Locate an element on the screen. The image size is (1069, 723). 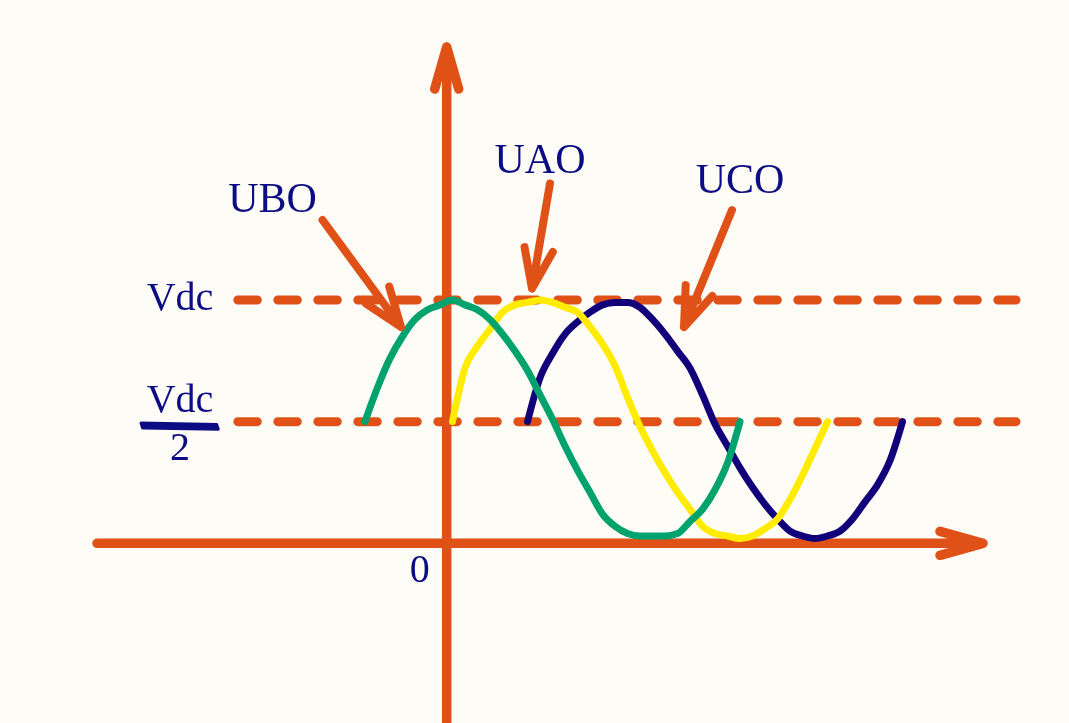
ref-line-label: Vdc is located at coordinates (180, 296).